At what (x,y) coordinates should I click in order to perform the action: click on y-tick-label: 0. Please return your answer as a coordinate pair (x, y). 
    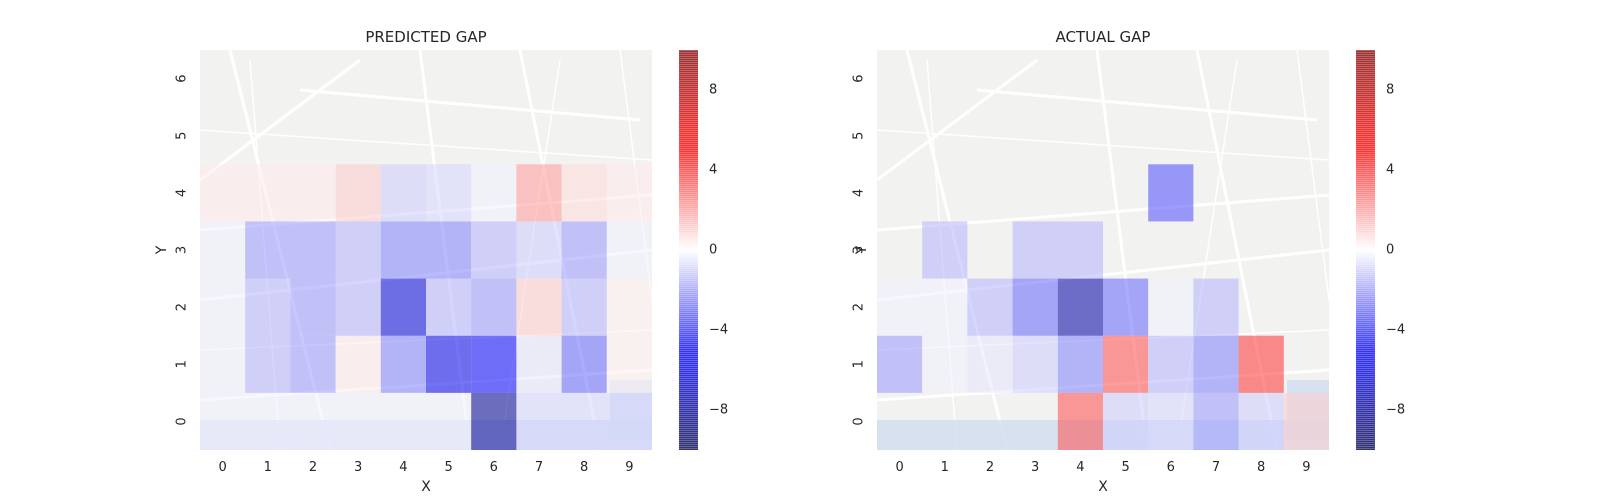
    Looking at the image, I should click on (859, 421).